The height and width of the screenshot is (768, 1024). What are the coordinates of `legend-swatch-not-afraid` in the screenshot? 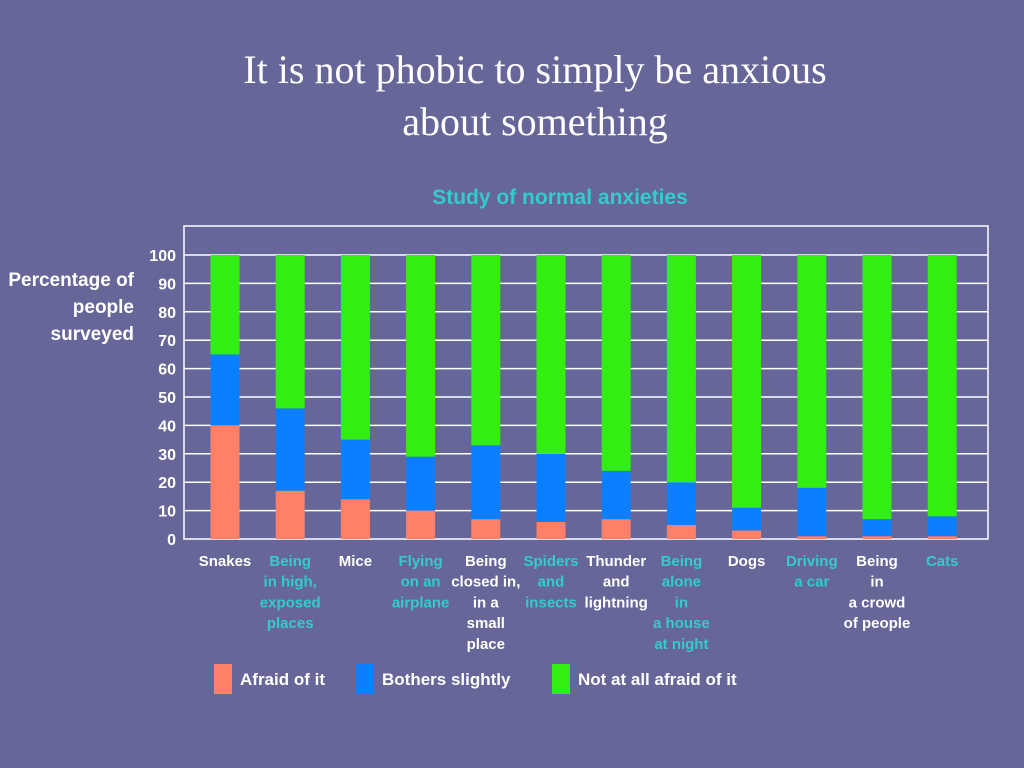 It's located at (561, 679).